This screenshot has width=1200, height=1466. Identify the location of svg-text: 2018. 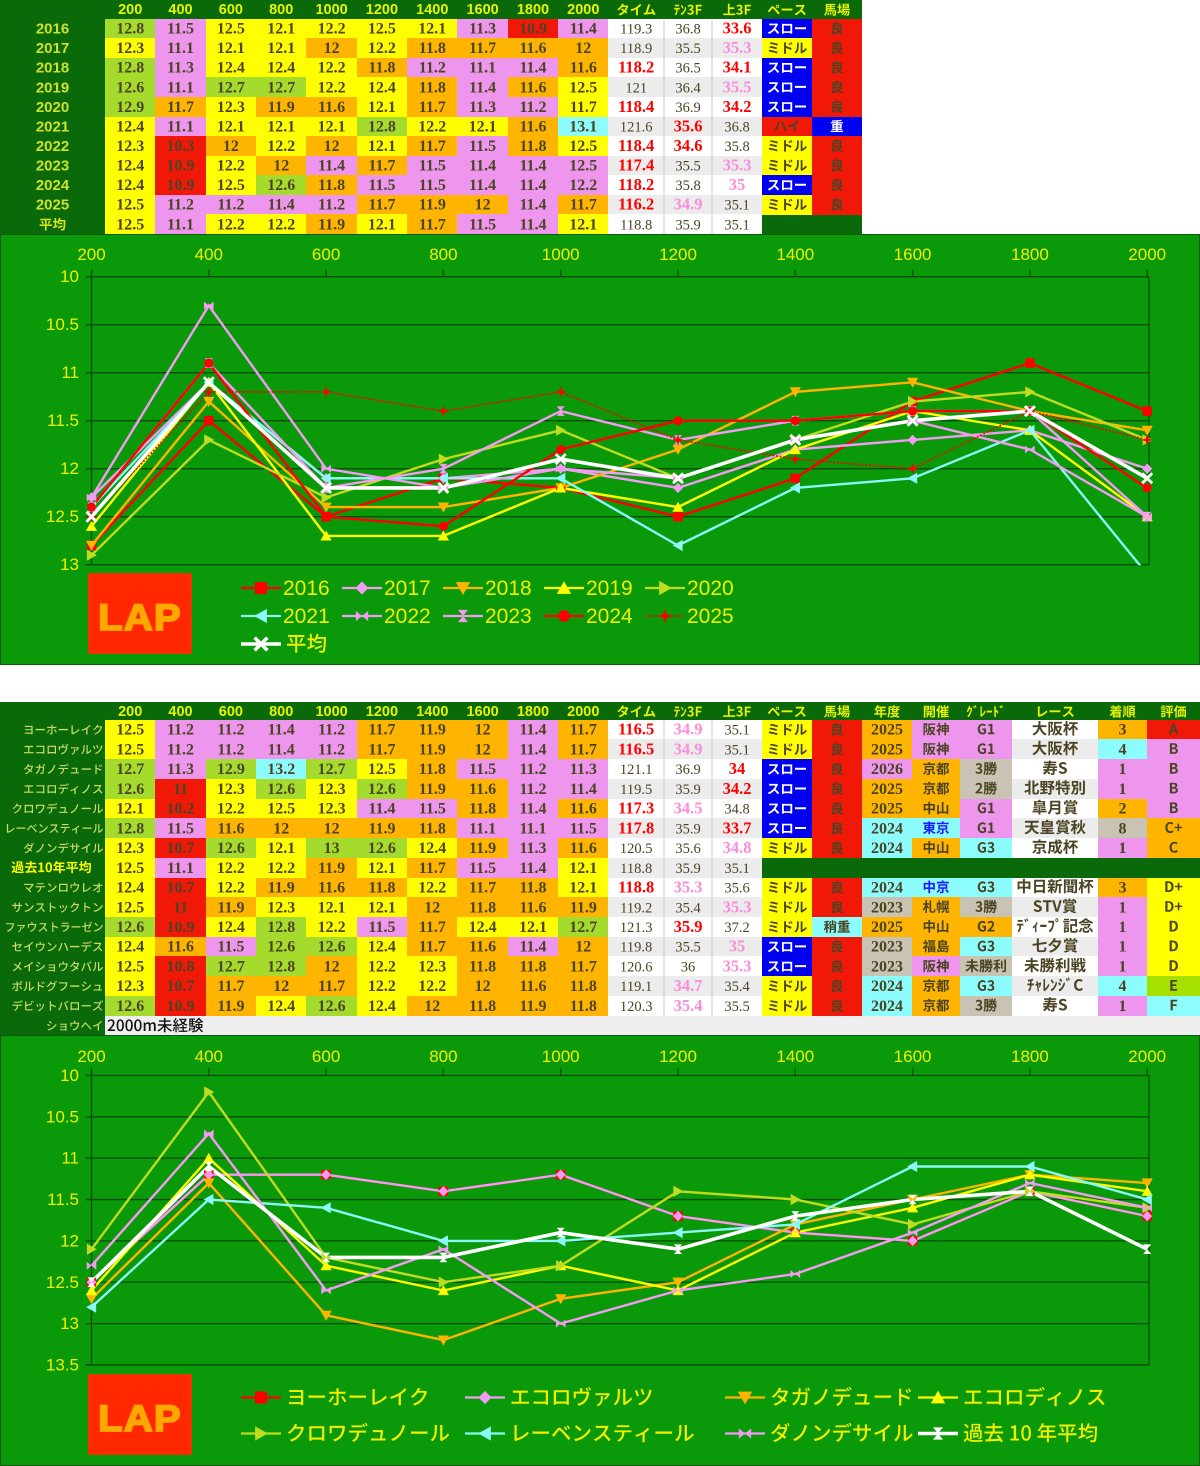
(508, 588).